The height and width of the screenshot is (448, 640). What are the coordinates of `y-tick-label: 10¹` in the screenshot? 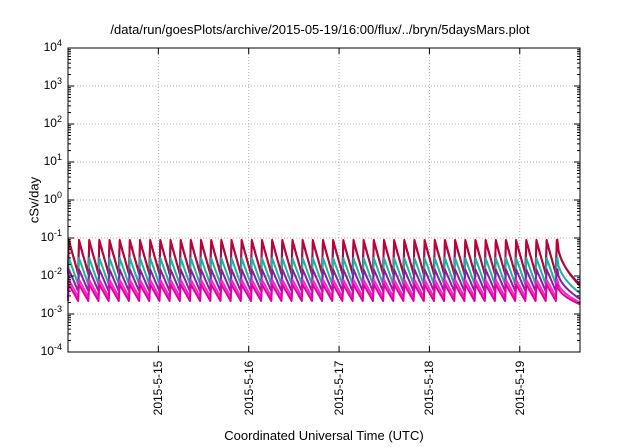 It's located at (52, 160).